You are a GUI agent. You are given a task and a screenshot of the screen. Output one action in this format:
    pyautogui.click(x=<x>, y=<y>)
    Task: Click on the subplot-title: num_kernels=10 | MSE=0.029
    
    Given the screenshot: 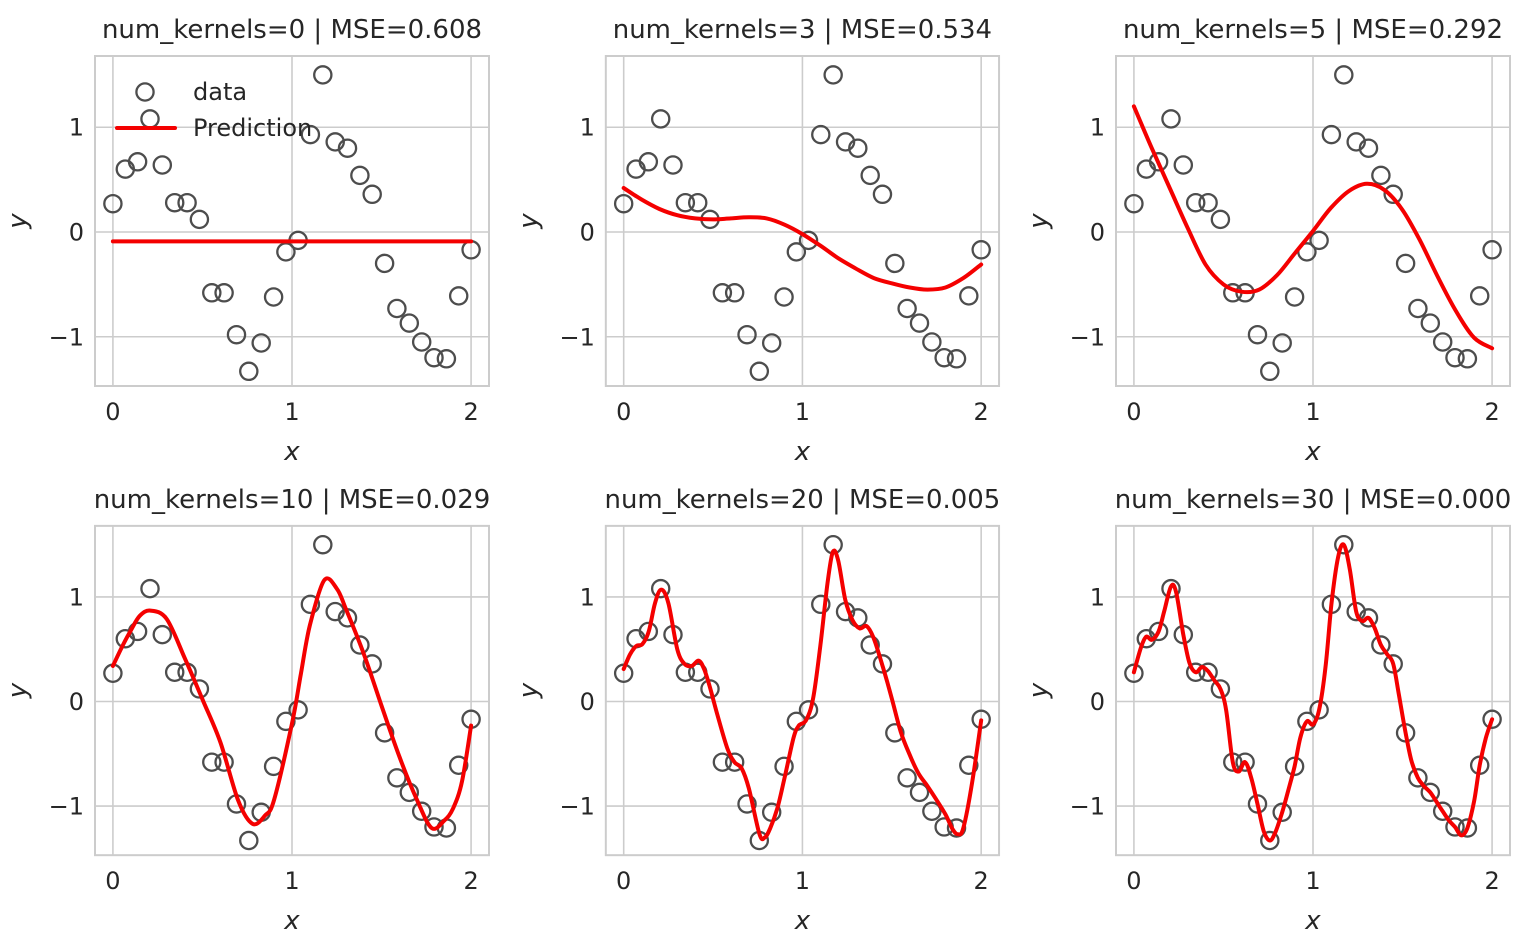 What is the action you would take?
    pyautogui.click(x=292, y=500)
    